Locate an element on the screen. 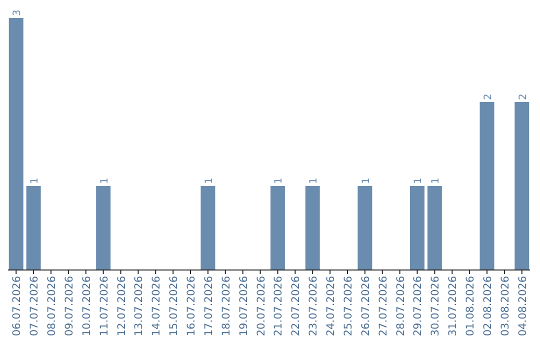 This screenshot has width=540, height=340. x-tick-label: 01.08.2026 is located at coordinates (470, 306).